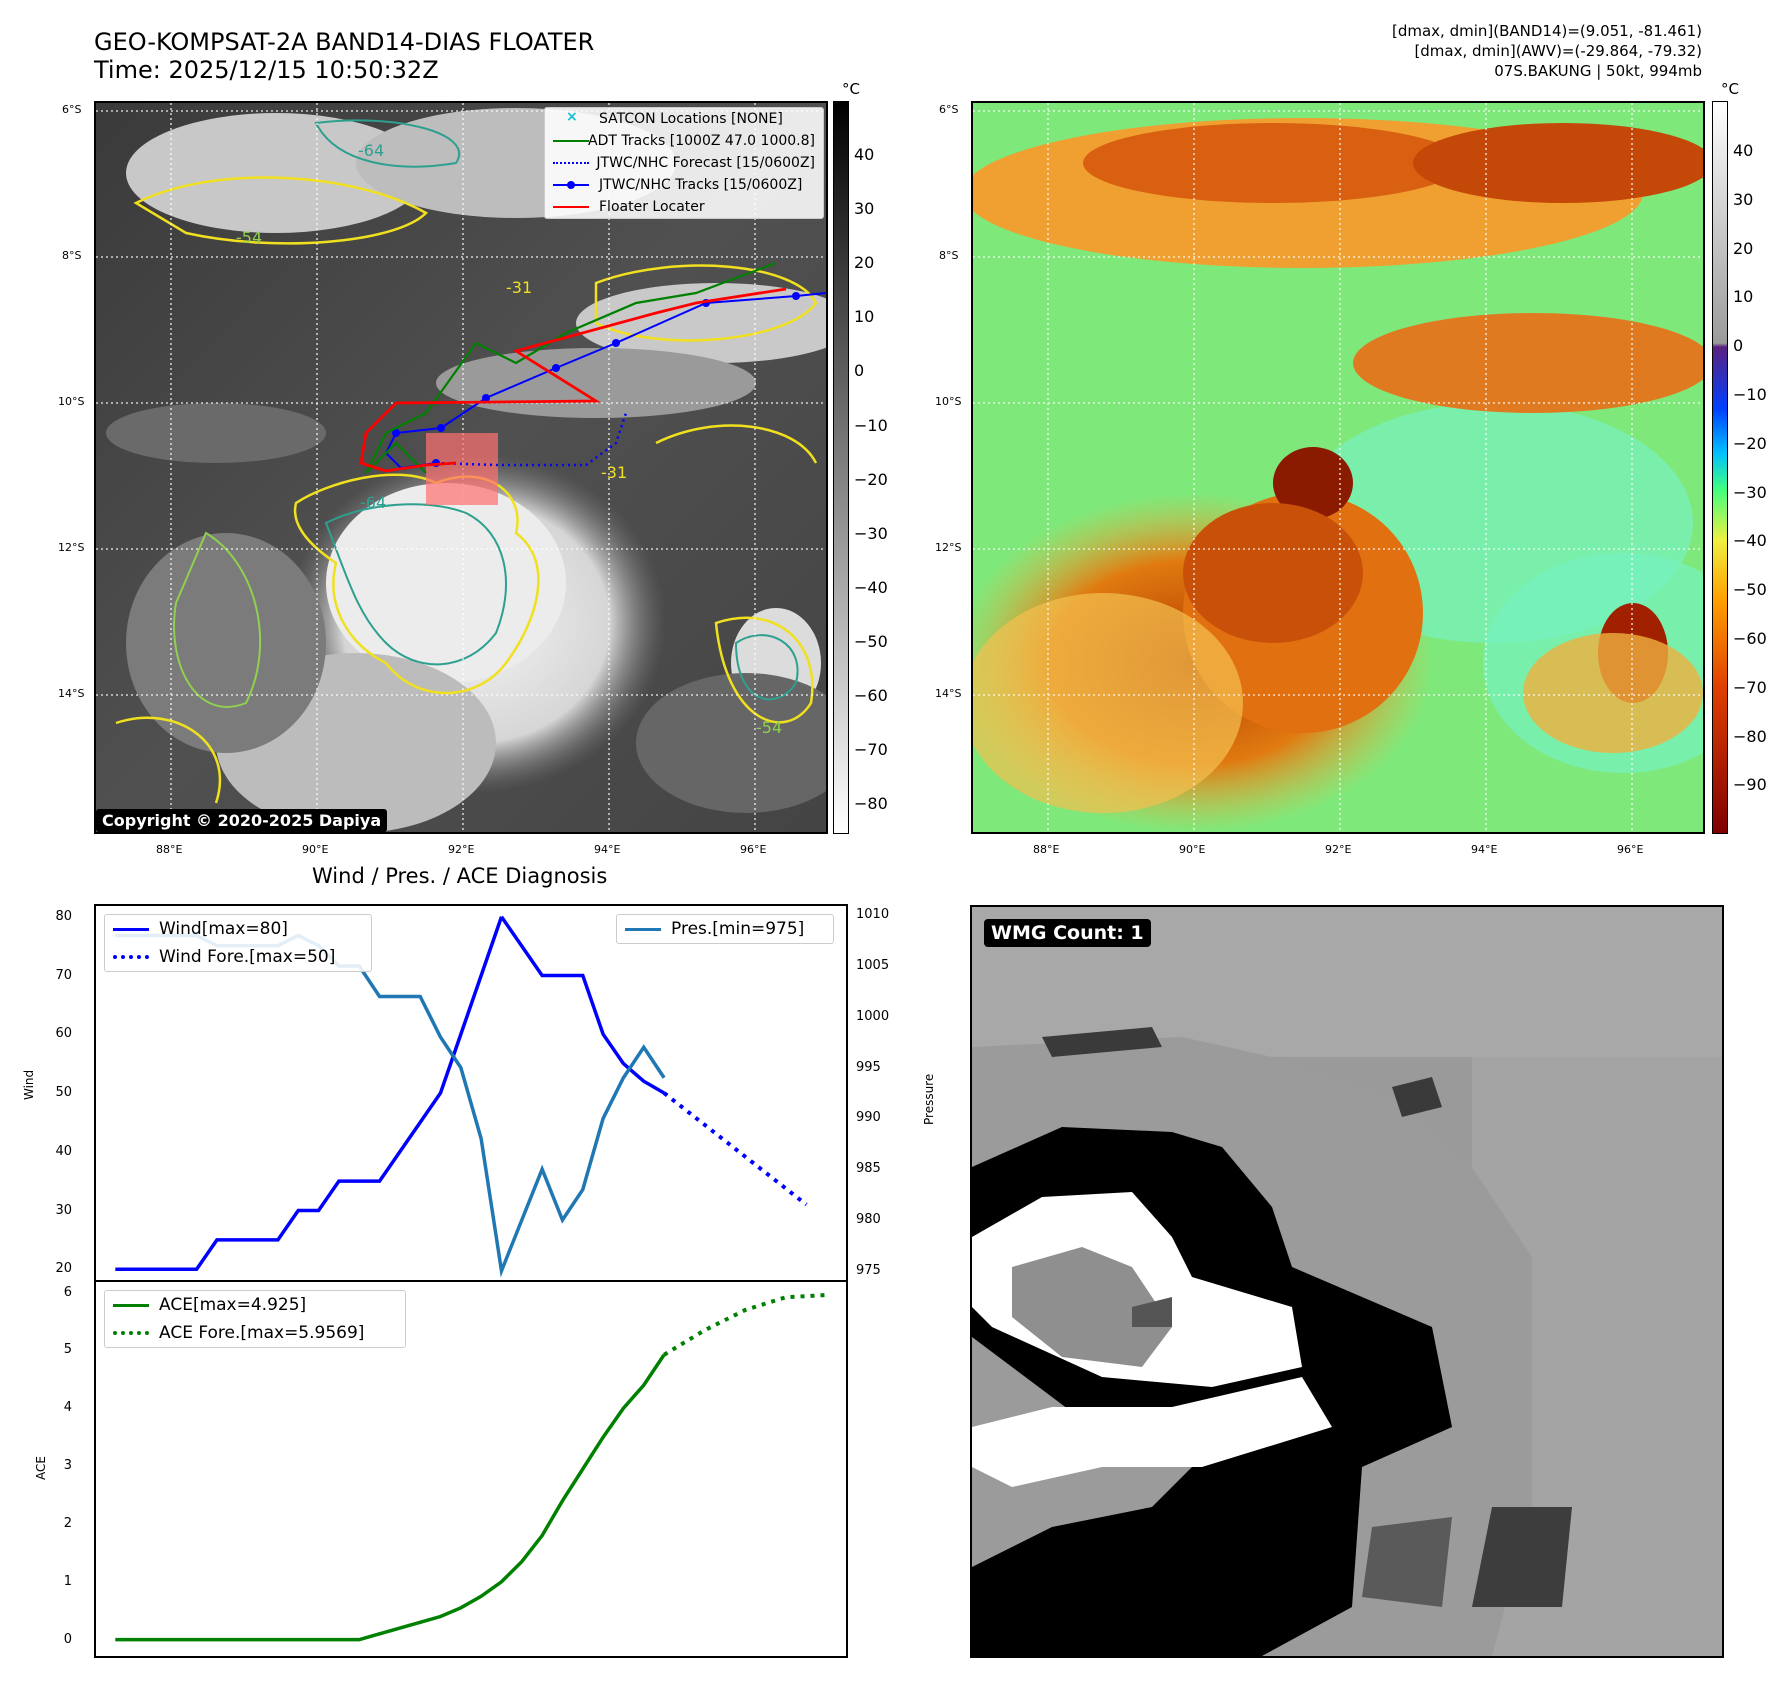 The height and width of the screenshot is (1690, 1788). I want to click on colorbar2-unit: °C, so click(1730, 89).